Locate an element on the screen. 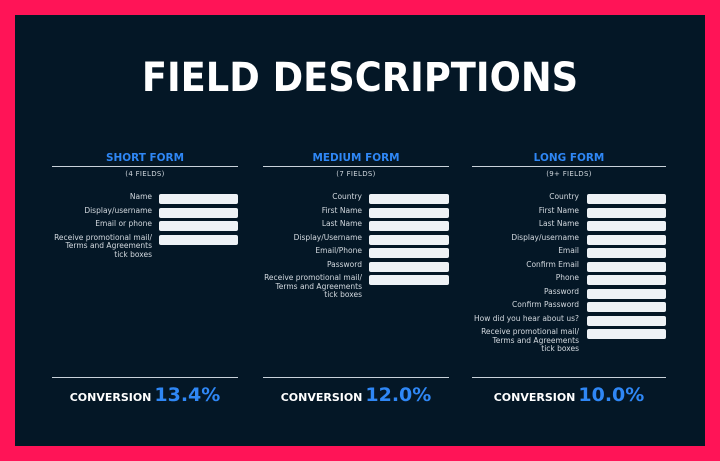  medium-form-conversion: CONVERSION 12.0% is located at coordinates (356, 395).